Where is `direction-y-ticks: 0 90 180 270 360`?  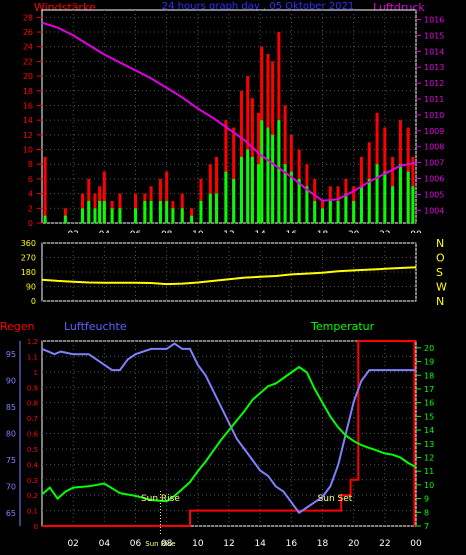
direction-y-ticks: 0 90 180 270 360 is located at coordinates (28, 272).